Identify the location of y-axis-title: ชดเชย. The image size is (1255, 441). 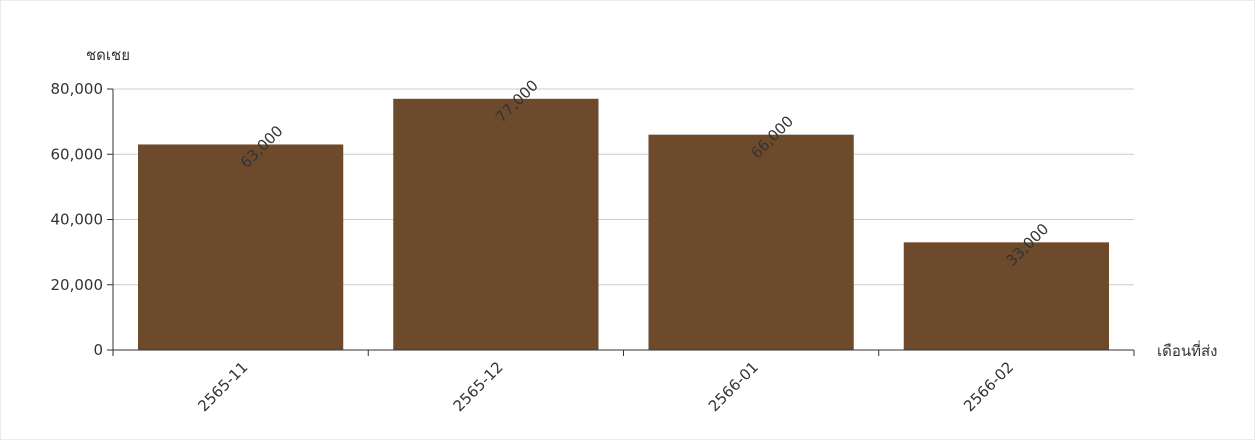
(108, 55).